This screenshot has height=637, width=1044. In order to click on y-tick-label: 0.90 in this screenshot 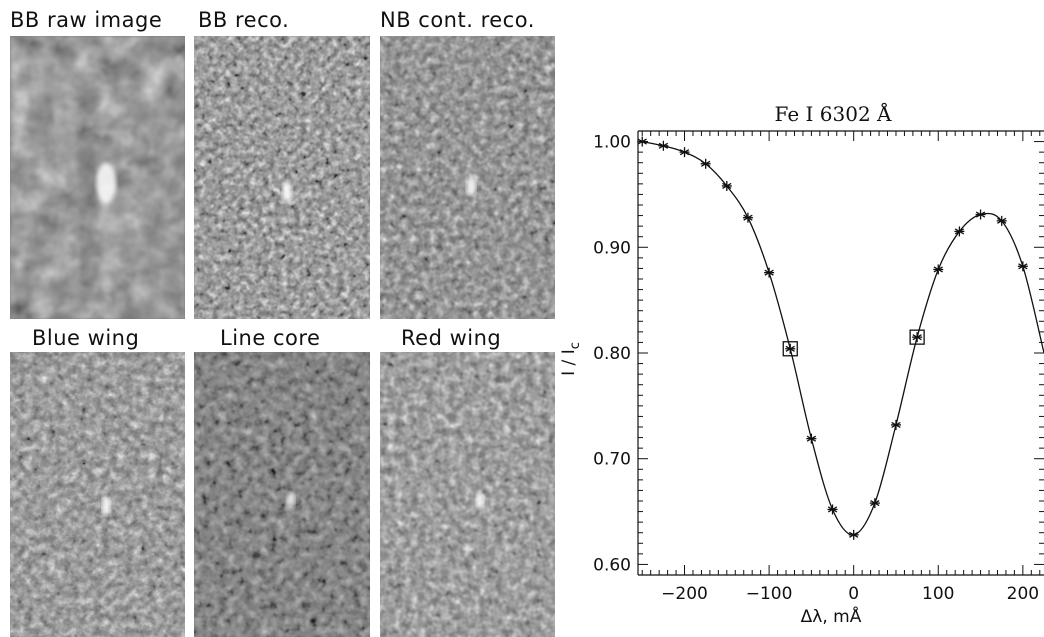, I will do `click(612, 248)`.